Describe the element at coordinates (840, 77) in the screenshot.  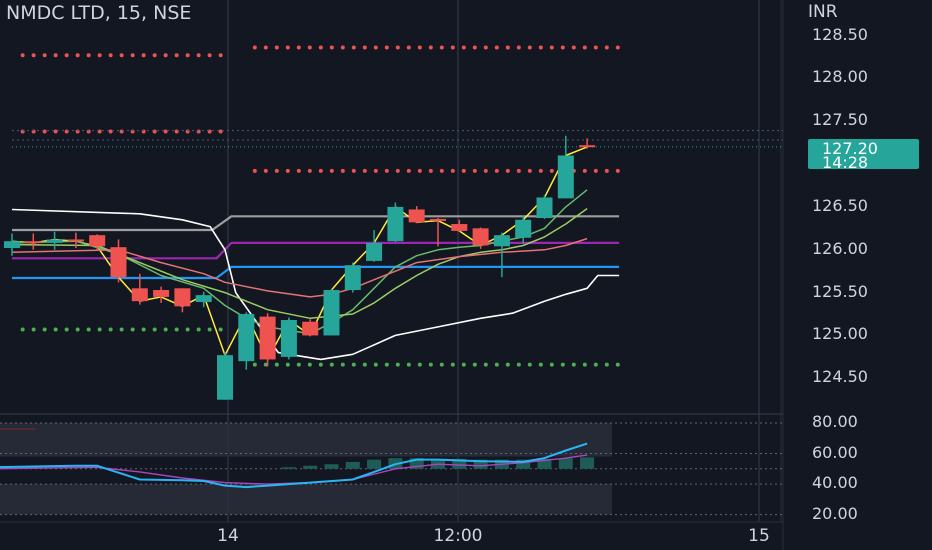
I see `price-tick-label: 128.00` at that location.